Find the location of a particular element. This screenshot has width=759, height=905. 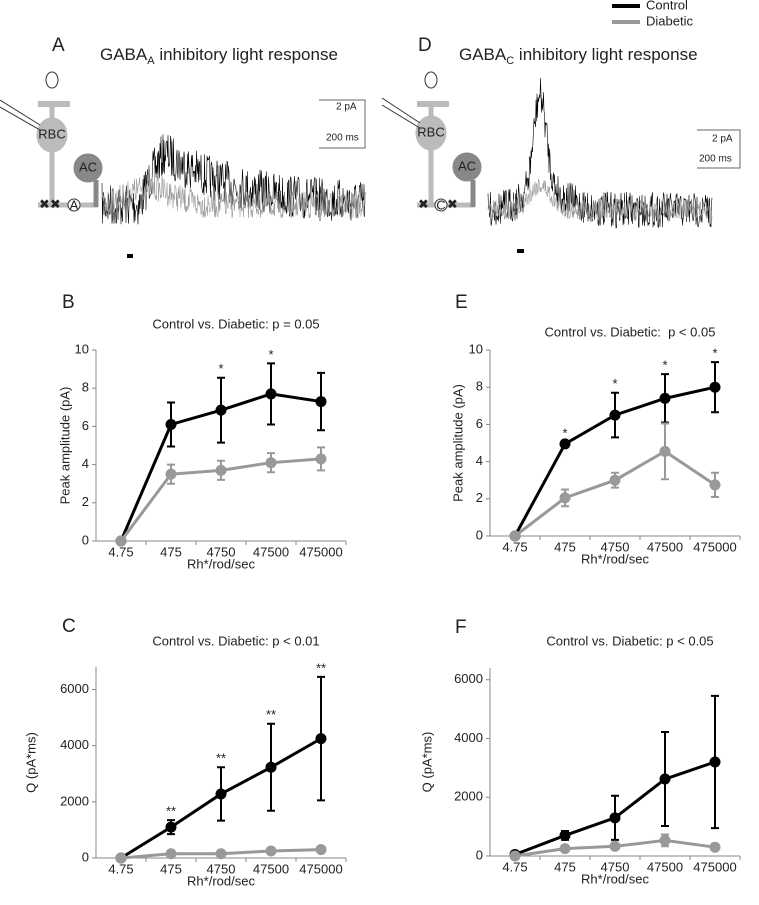

trace-group is located at coordinates (233, 179).